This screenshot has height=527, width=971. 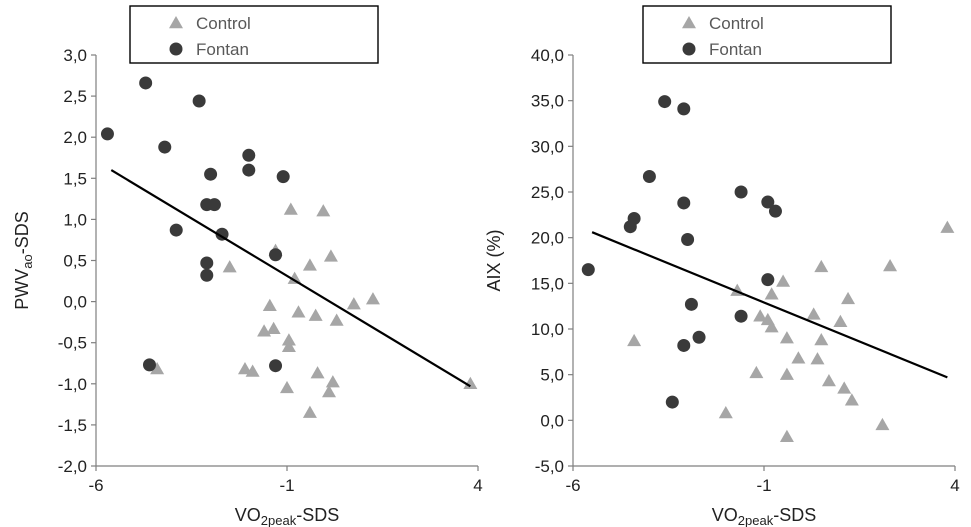 What do you see at coordinates (75, 261) in the screenshot?
I see `y-tick-label: 0,5` at bounding box center [75, 261].